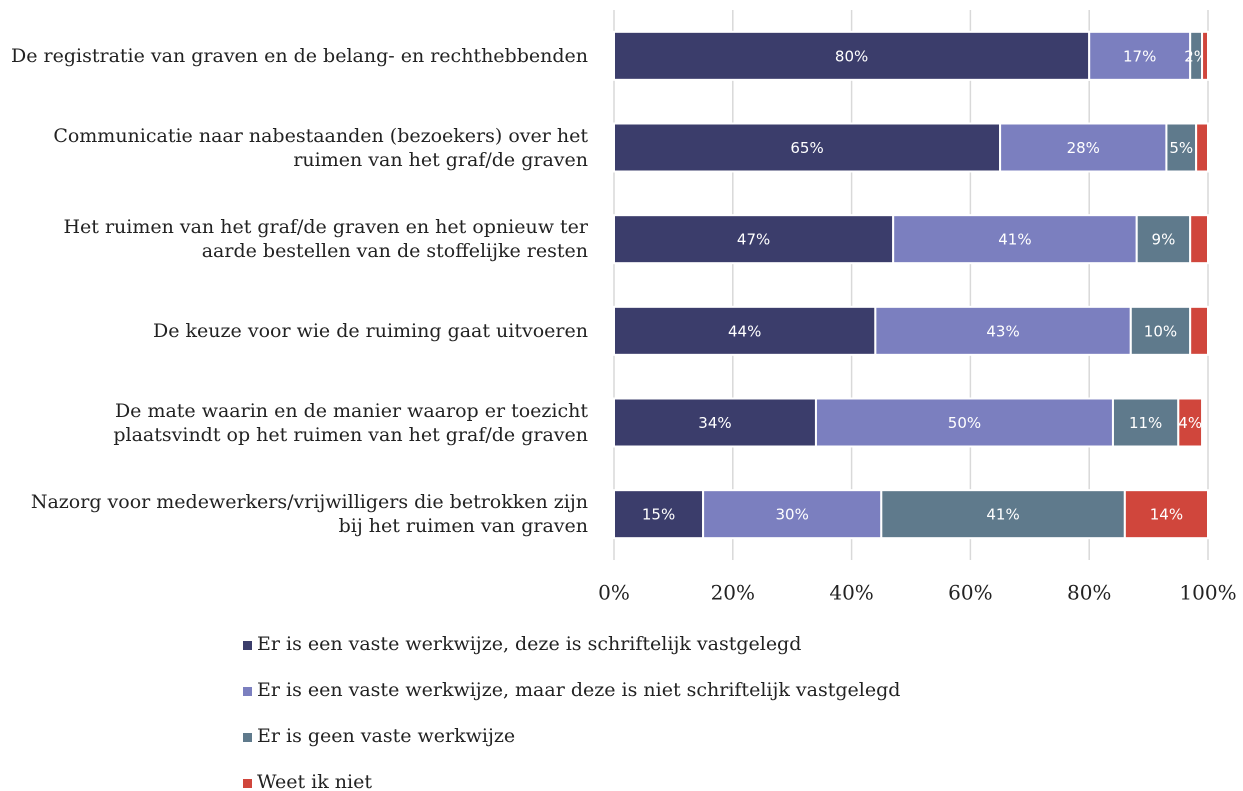  I want to click on legend-label: Weet ik niet, so click(314, 781).